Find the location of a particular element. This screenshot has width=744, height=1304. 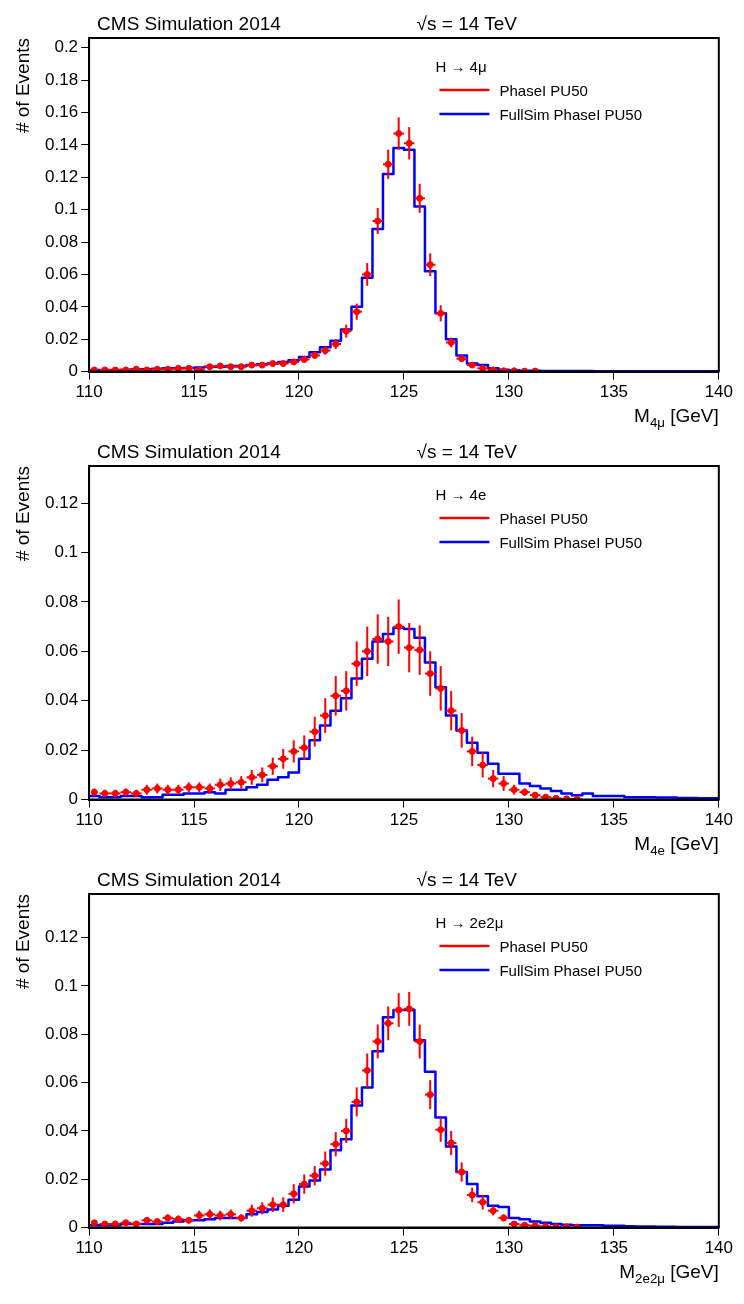

legend-title: H → 4μ is located at coordinates (461, 66).